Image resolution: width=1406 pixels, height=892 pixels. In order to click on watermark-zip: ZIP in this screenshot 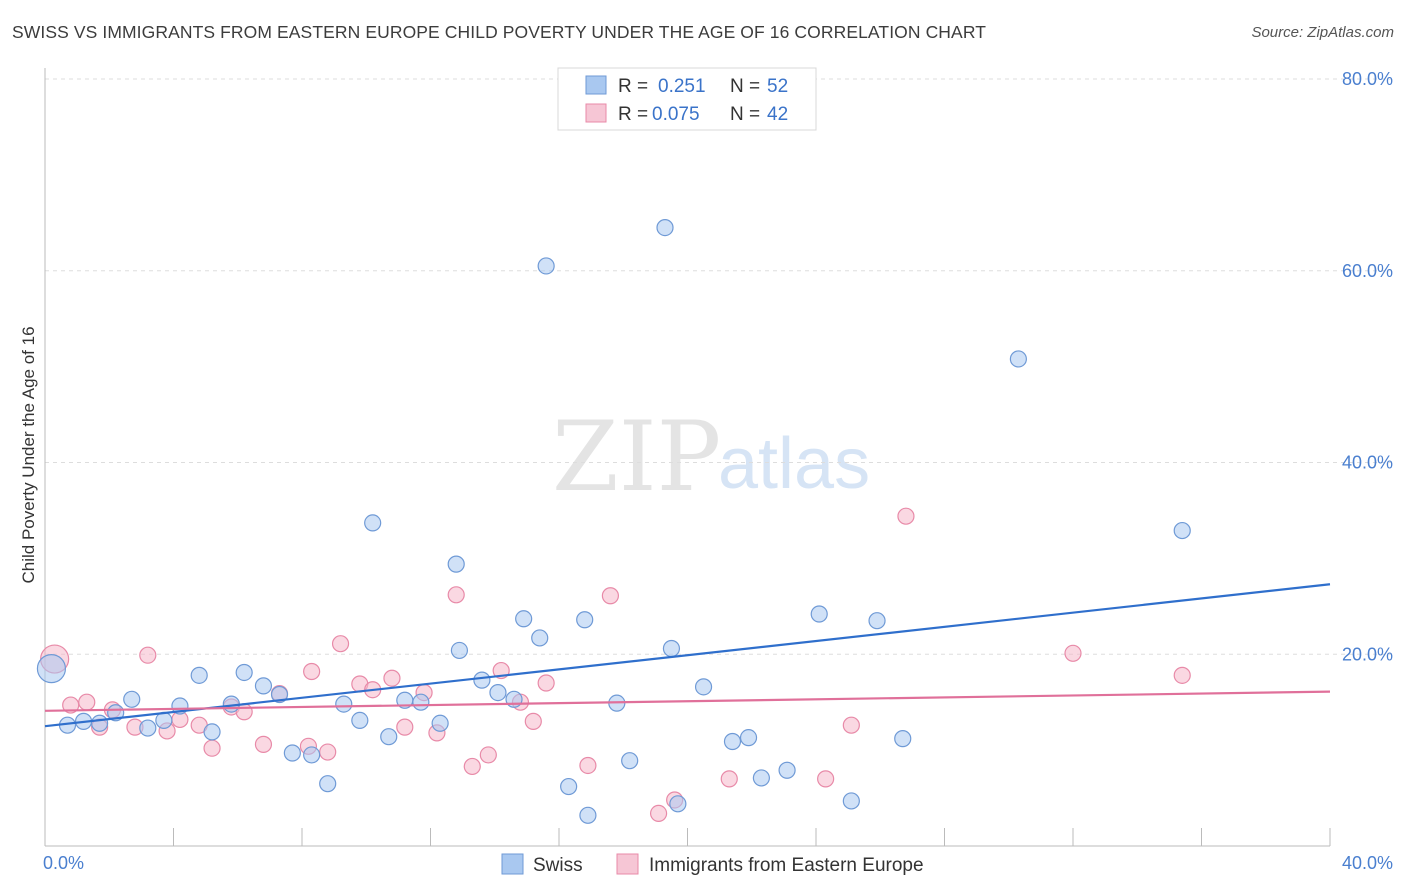, I will do `click(636, 457)`.